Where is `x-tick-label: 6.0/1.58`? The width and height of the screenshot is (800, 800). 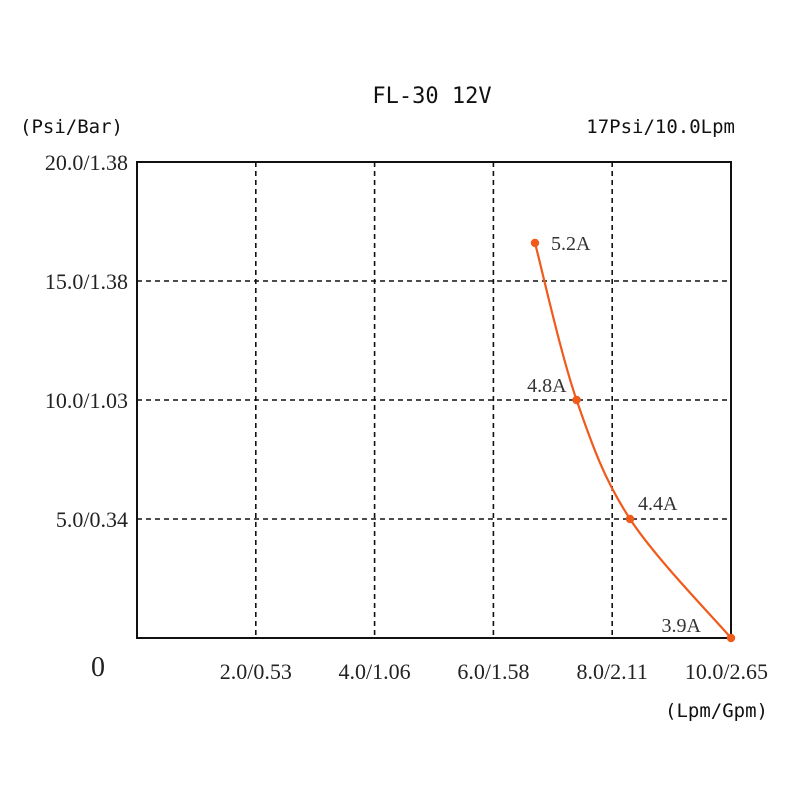
x-tick-label: 6.0/1.58 is located at coordinates (493, 671).